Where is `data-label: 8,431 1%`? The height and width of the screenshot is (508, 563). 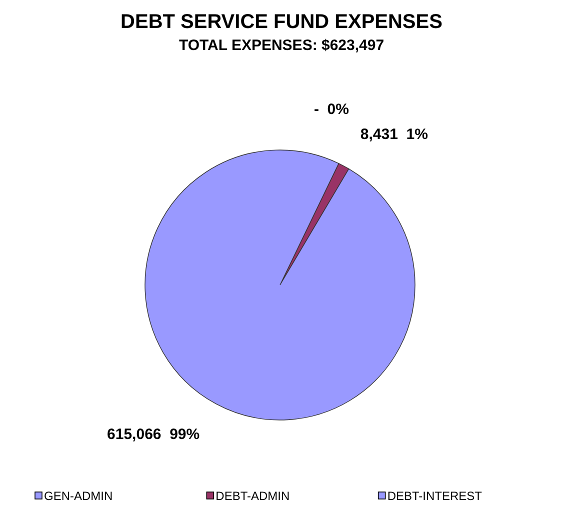 data-label: 8,431 1% is located at coordinates (394, 135).